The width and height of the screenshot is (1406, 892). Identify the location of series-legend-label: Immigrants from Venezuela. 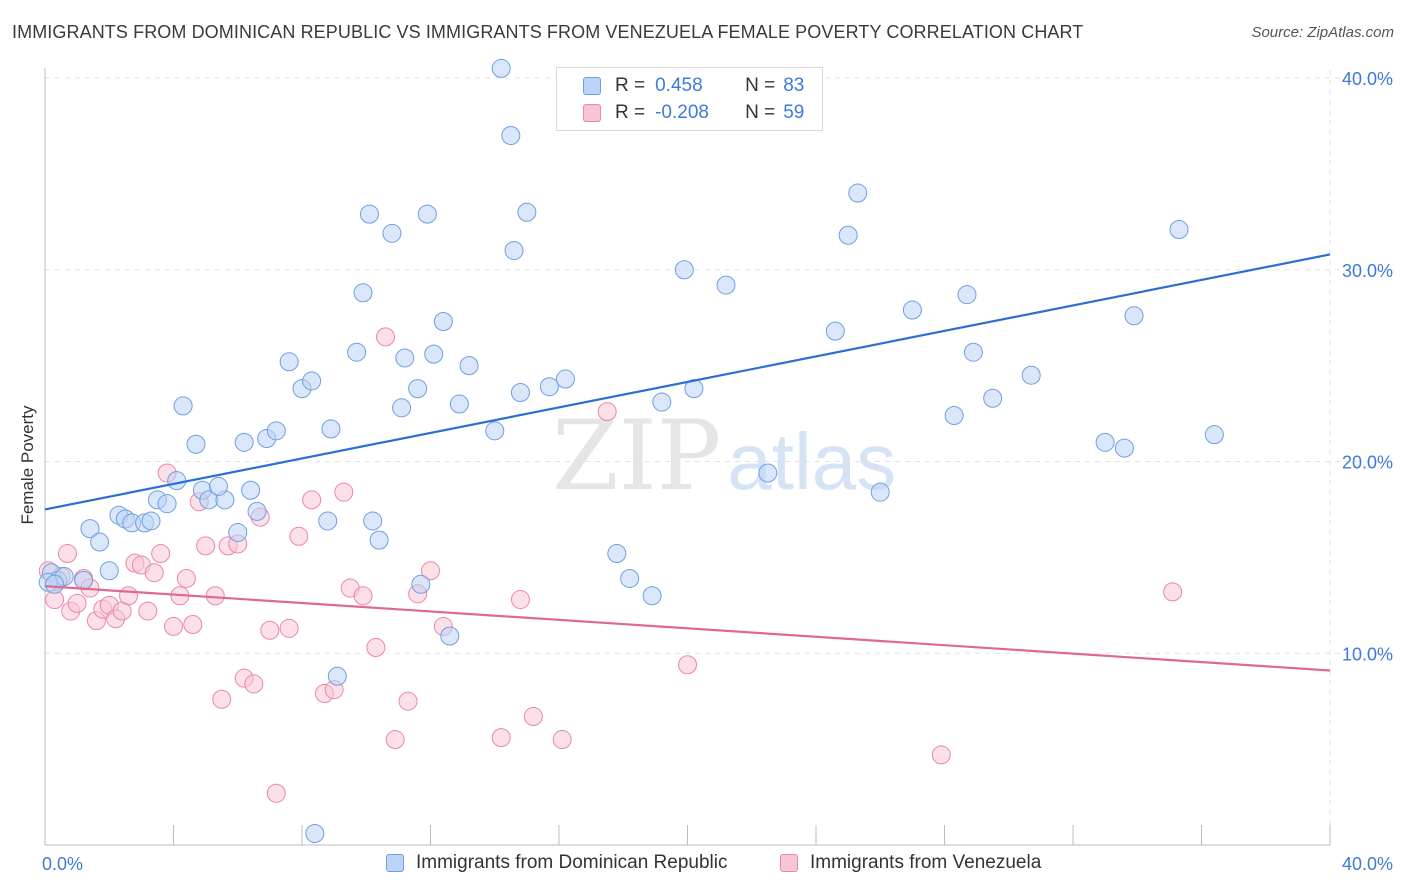
(926, 862).